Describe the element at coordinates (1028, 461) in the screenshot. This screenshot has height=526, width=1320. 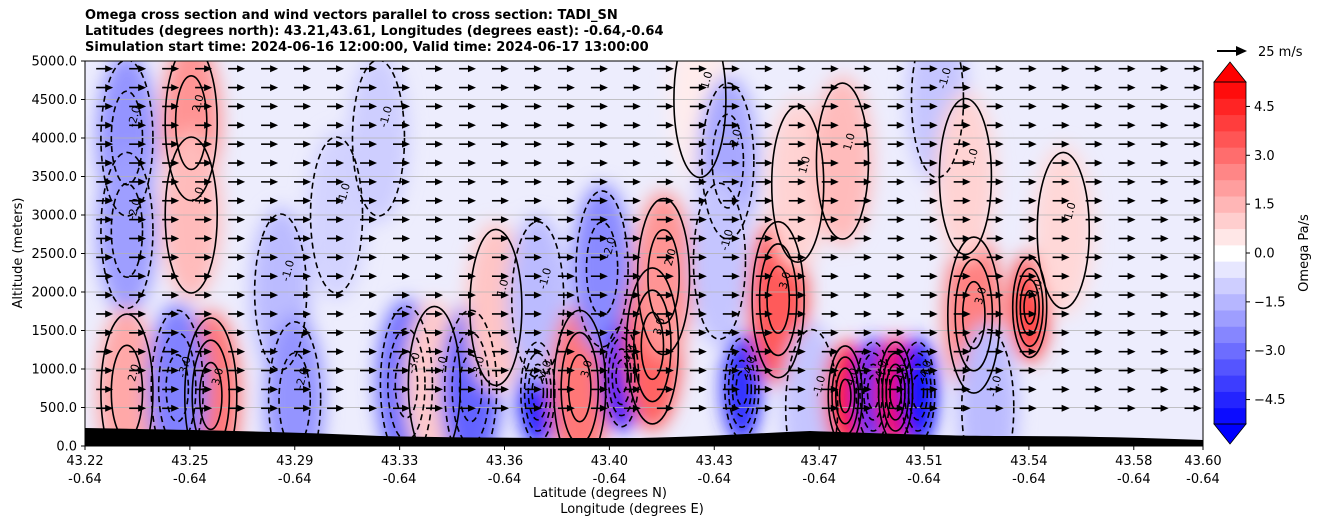
I see `x-tick-label-lat: 43.54` at that location.